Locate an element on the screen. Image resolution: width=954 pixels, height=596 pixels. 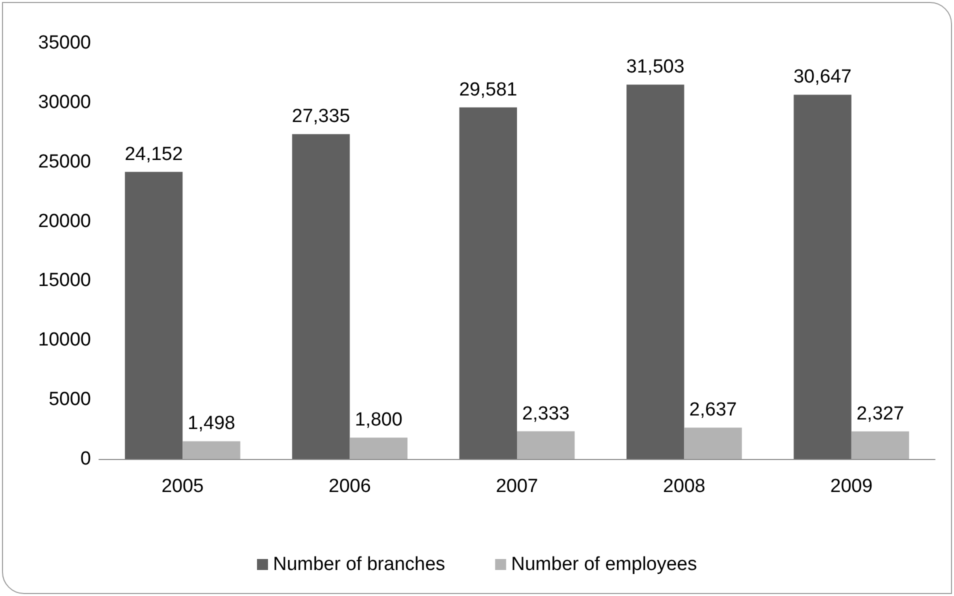
data-label: 24,152 is located at coordinates (153, 154).